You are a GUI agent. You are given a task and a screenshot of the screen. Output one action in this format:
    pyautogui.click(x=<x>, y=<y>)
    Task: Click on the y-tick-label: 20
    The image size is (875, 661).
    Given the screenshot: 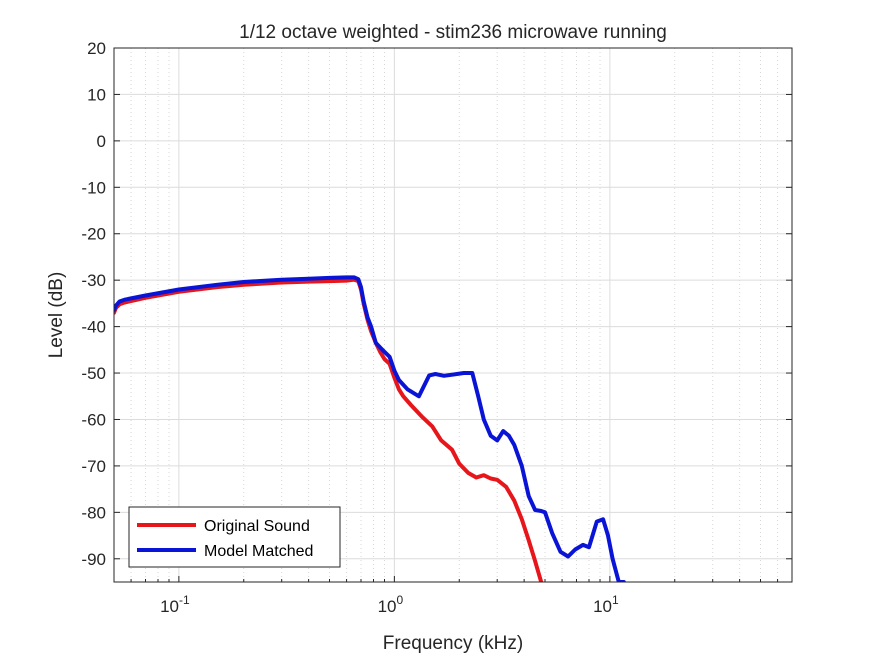 What is the action you would take?
    pyautogui.click(x=96, y=48)
    